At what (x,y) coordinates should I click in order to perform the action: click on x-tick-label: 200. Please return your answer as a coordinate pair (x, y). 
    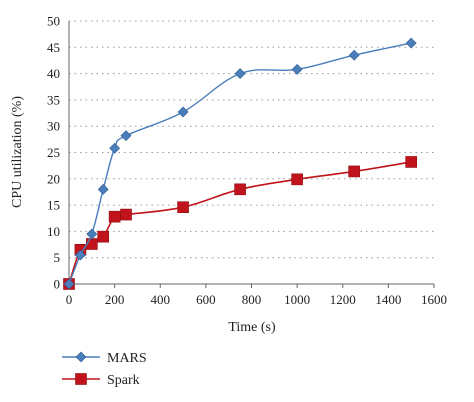
    Looking at the image, I should click on (115, 299).